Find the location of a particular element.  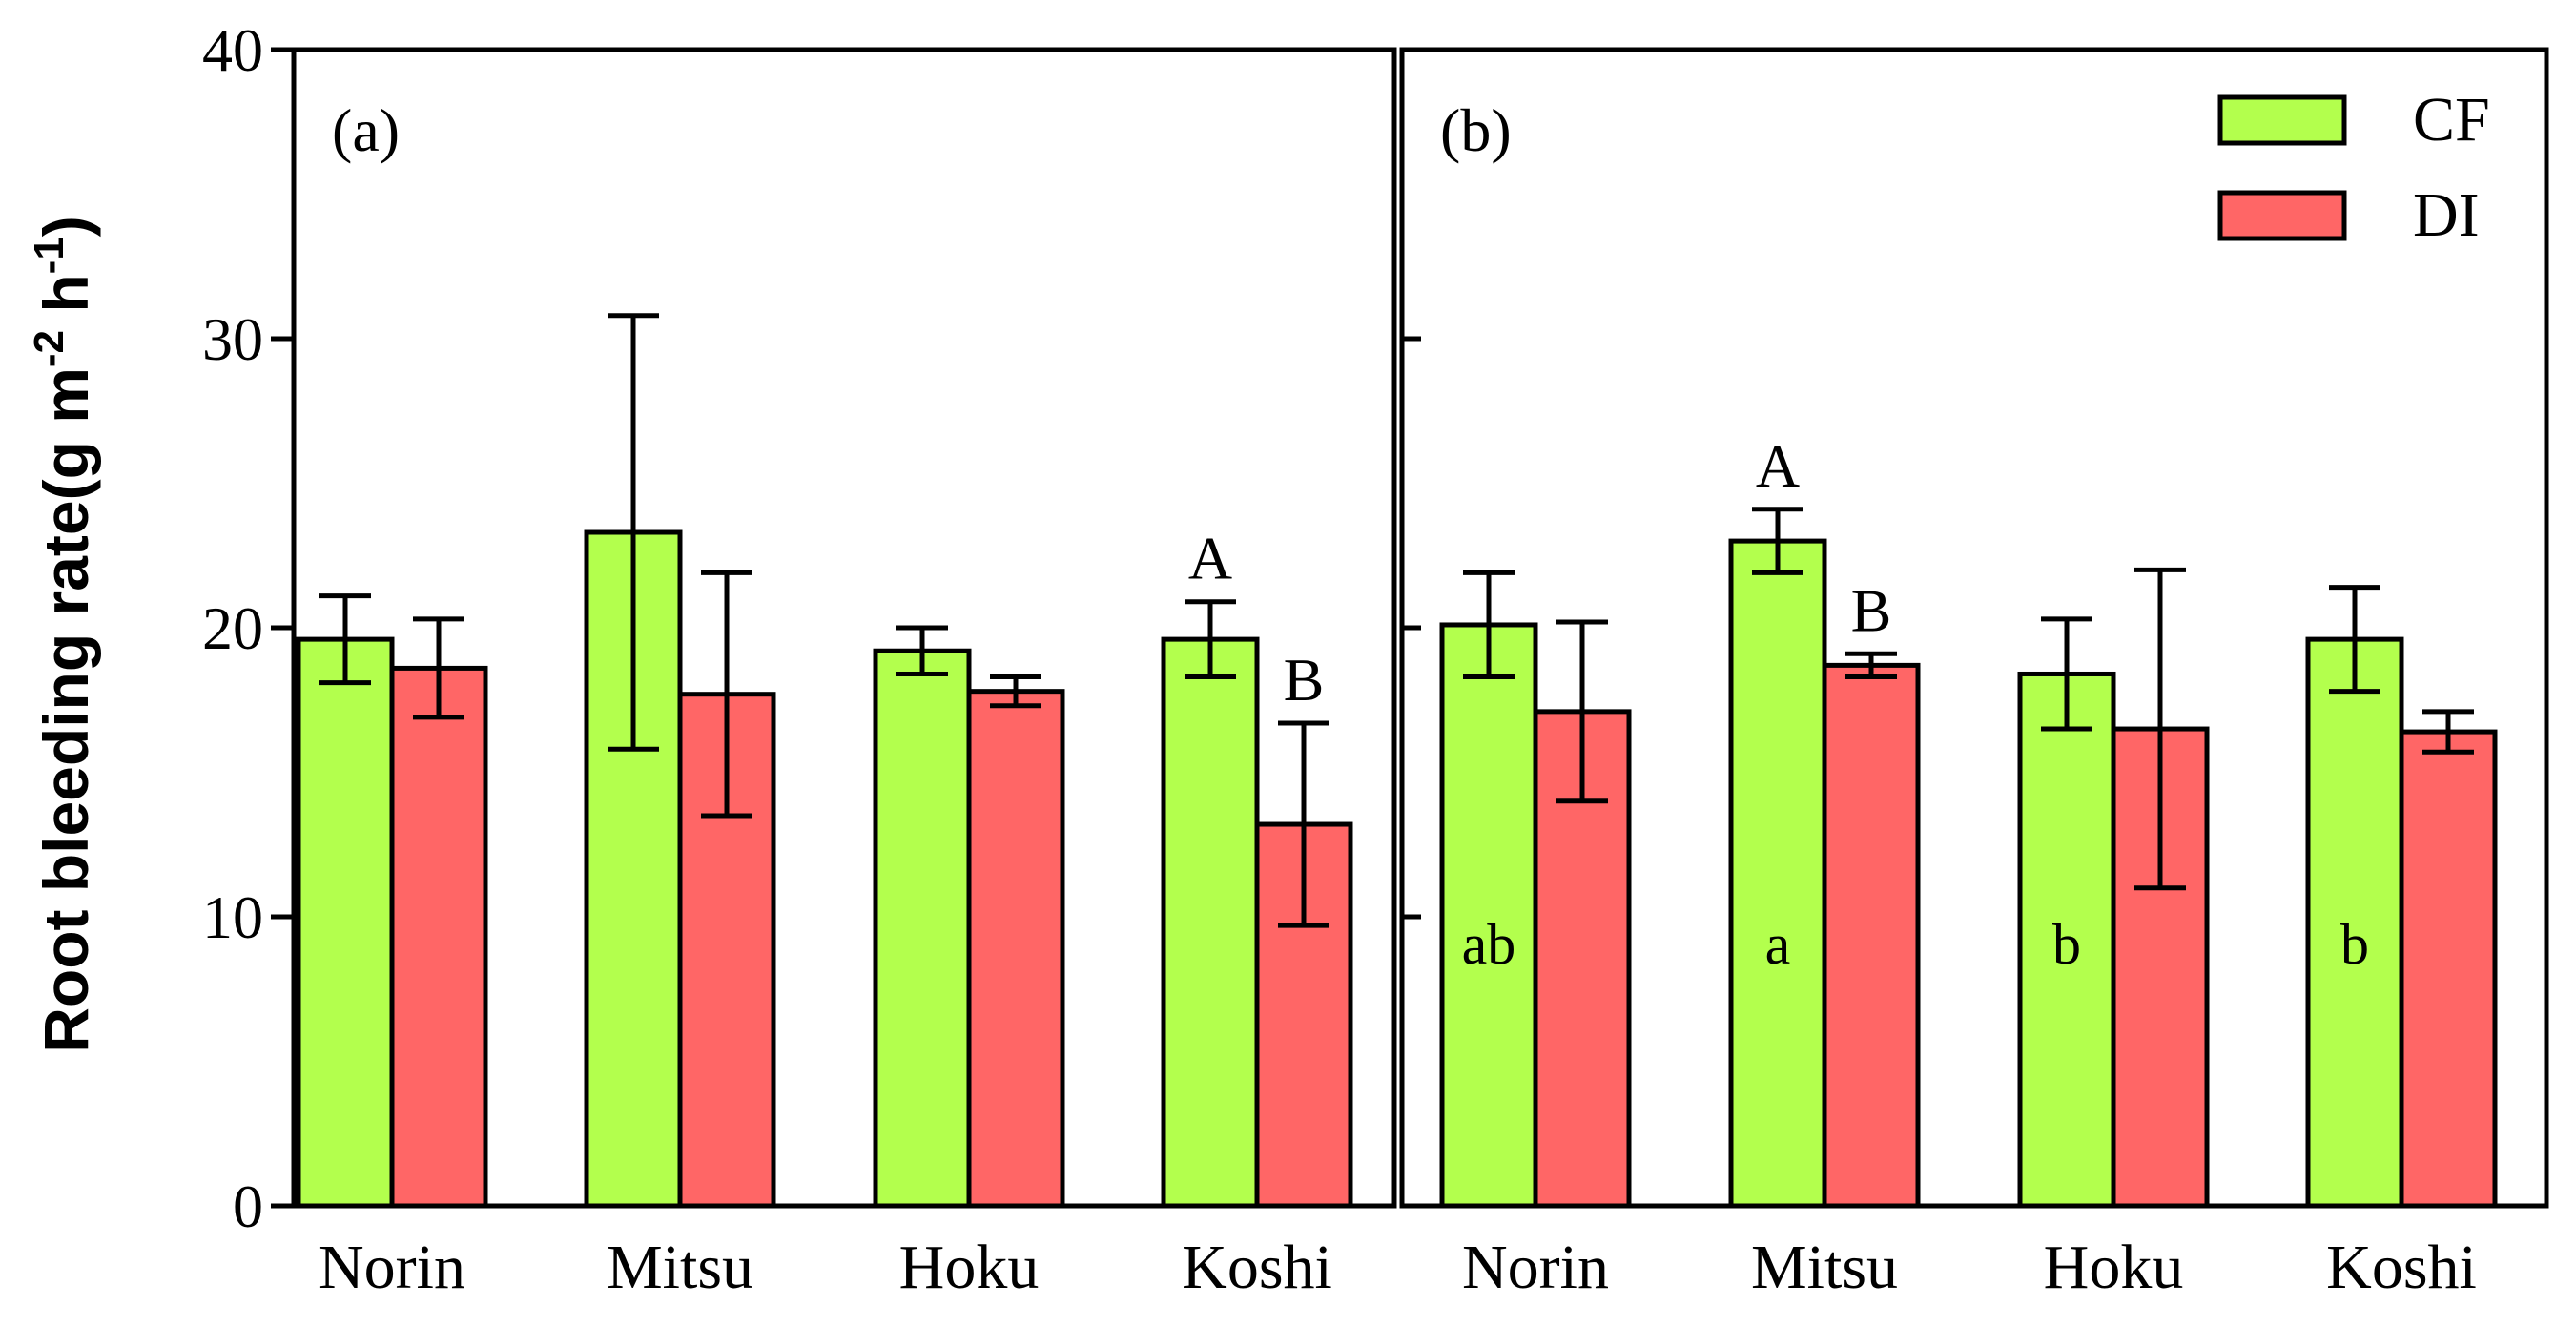

y-tick-label: 30 is located at coordinates (232, 339).